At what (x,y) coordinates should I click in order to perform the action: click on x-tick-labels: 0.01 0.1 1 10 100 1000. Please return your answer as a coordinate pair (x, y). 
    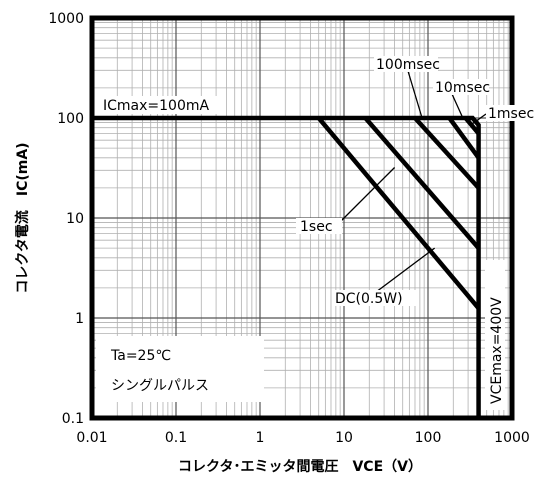
    Looking at the image, I should click on (302, 438).